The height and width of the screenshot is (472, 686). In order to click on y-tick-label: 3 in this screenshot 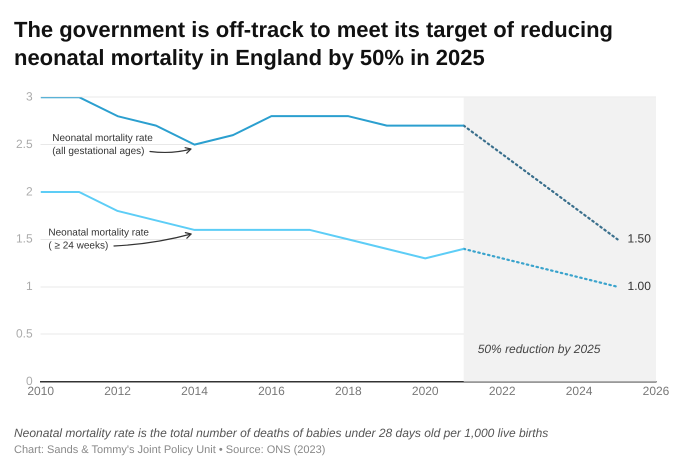, I will do `click(29, 97)`.